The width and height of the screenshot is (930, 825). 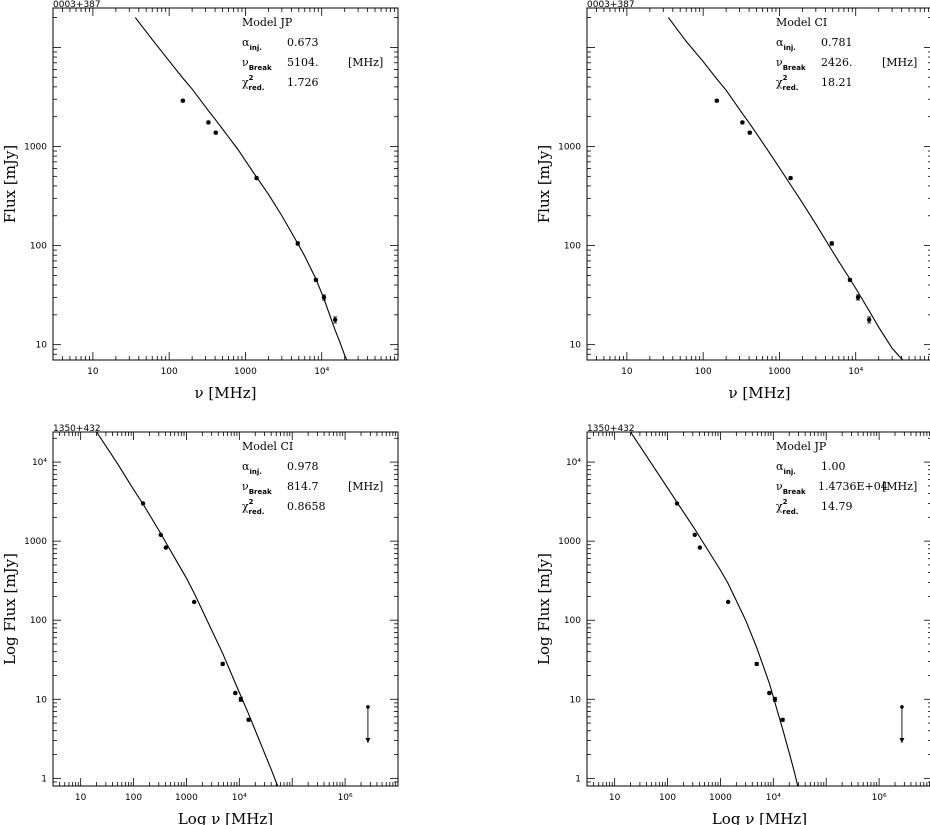 I want to click on y-tick-label: 1000, so click(x=569, y=148).